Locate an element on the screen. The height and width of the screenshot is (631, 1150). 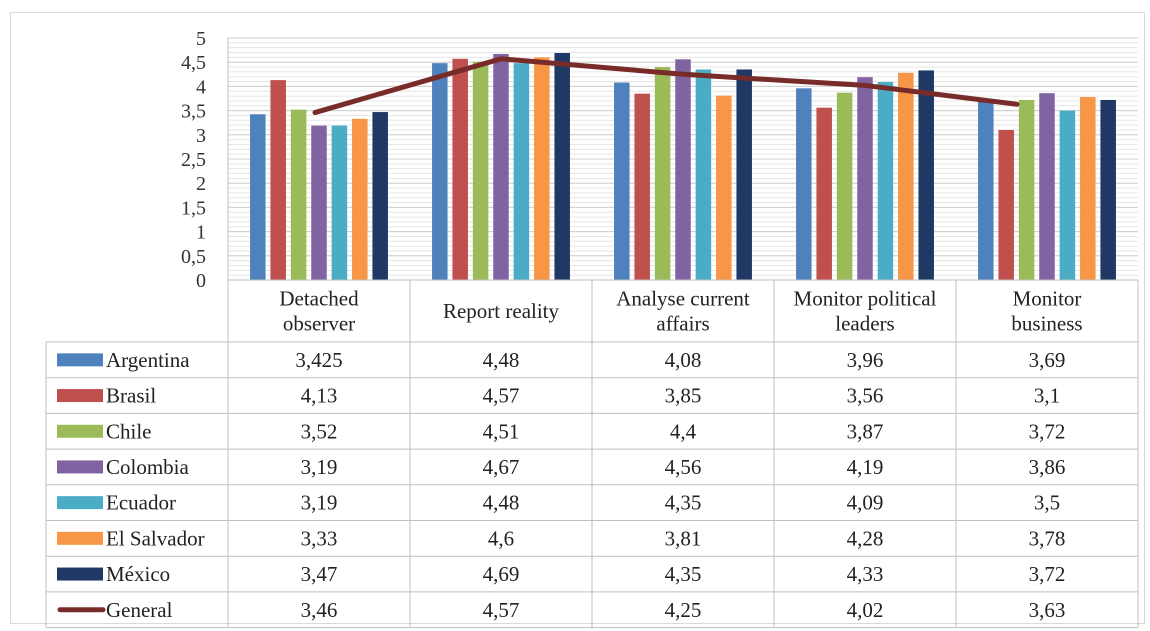
y-tick-label: 3,5 is located at coordinates (193, 112).